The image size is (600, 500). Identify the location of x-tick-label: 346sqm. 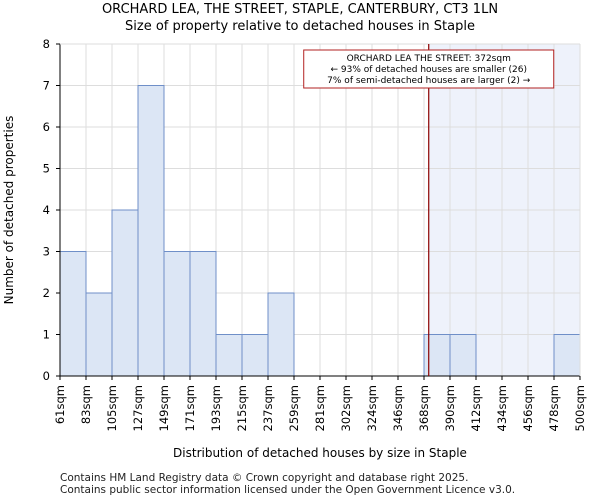
(398, 408).